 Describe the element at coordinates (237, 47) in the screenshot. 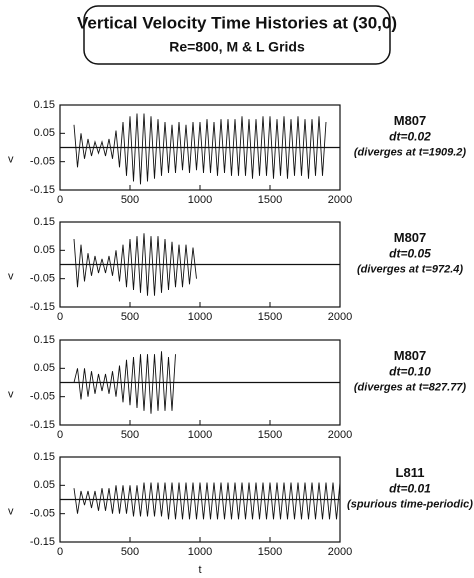

I see `subtitle: Re=800, M & L Grids` at that location.